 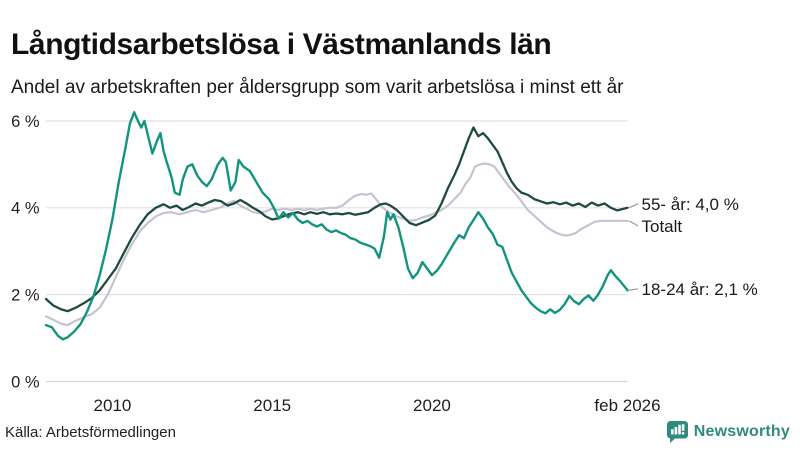 I want to click on y-tick-label: 2 %, so click(x=25, y=295).